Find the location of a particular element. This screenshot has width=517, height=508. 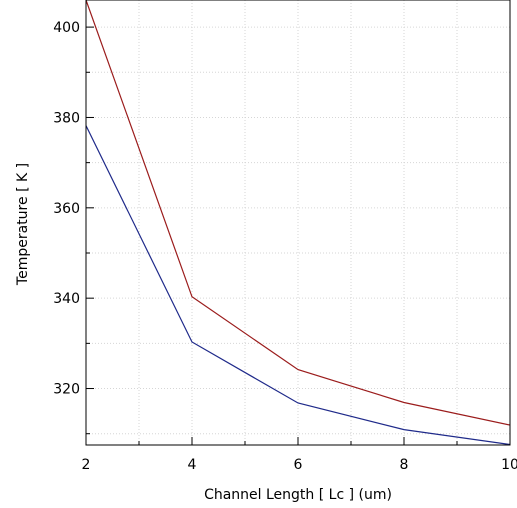

y-tick-label: 340 is located at coordinates (66, 299).